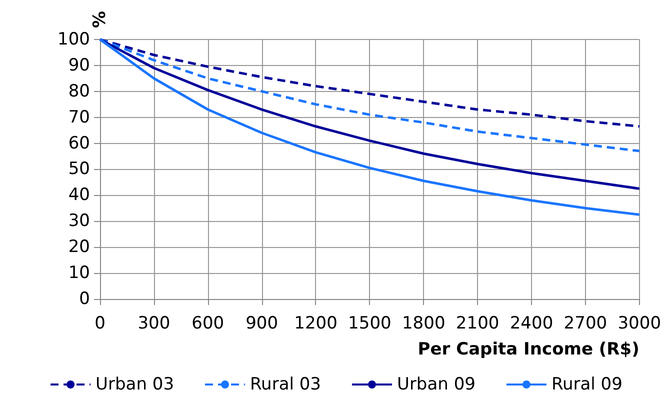  Describe the element at coordinates (79, 143) in the screenshot. I see `y-tick-label: 60` at that location.